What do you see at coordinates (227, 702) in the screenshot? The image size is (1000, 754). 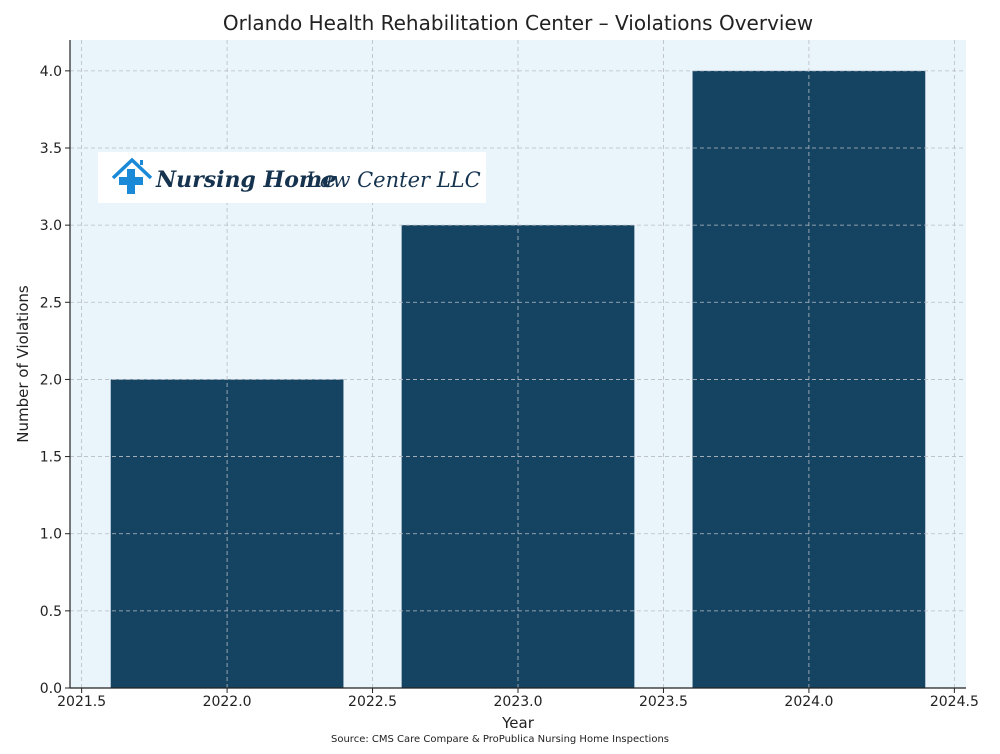 I see `x-tick-label: 2022.0` at bounding box center [227, 702].